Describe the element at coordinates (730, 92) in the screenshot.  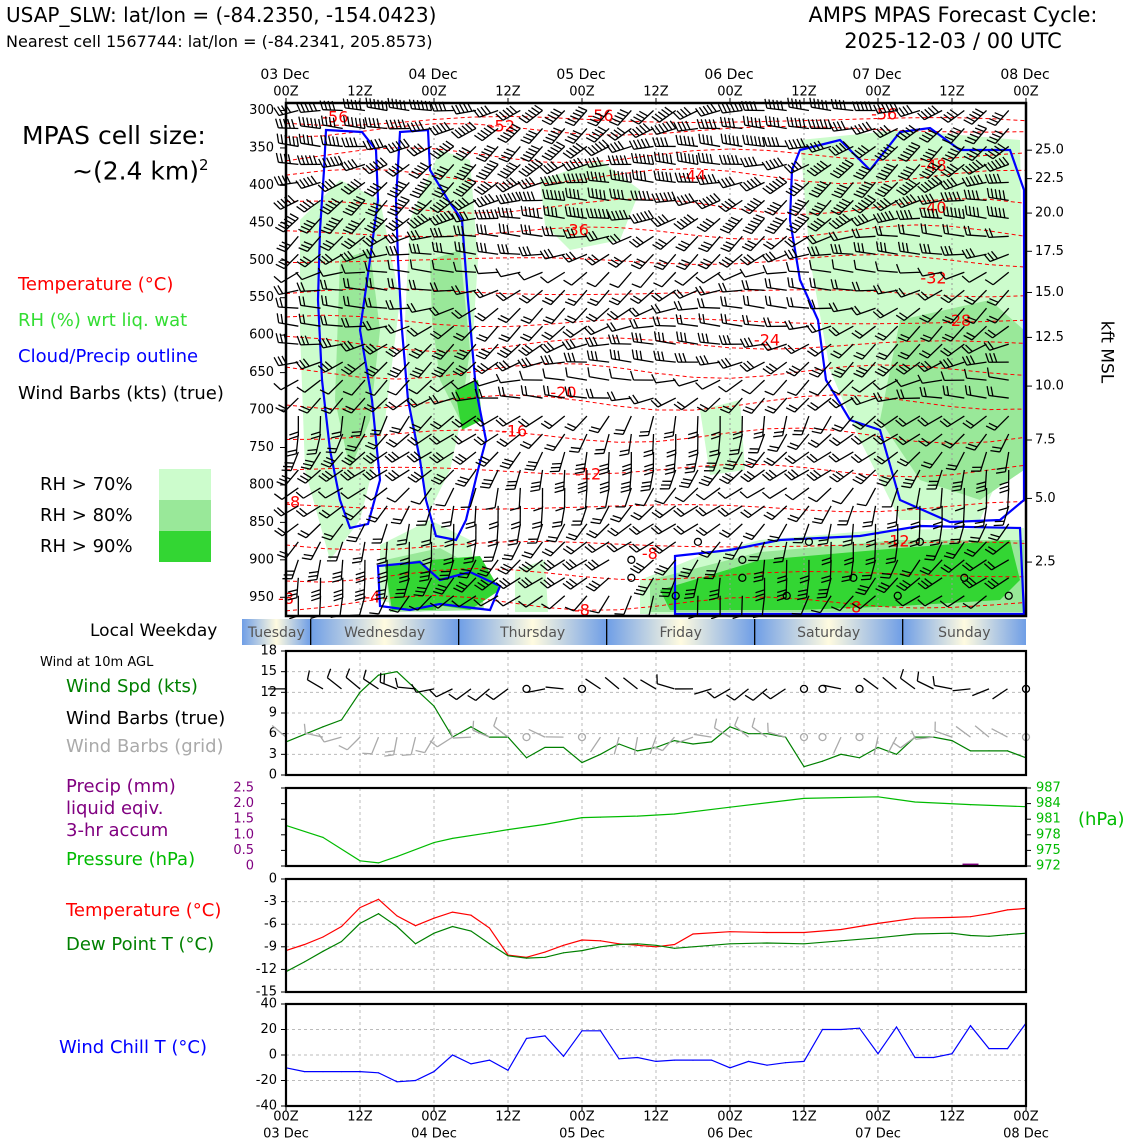
I see `top-hour-label: 00Z` at that location.